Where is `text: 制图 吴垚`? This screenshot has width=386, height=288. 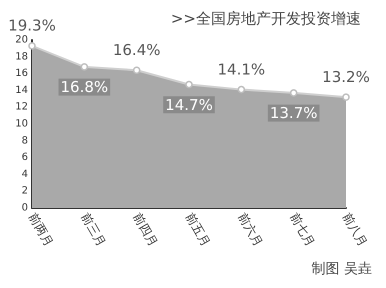
text: 制图 吴垚 is located at coordinates (342, 269).